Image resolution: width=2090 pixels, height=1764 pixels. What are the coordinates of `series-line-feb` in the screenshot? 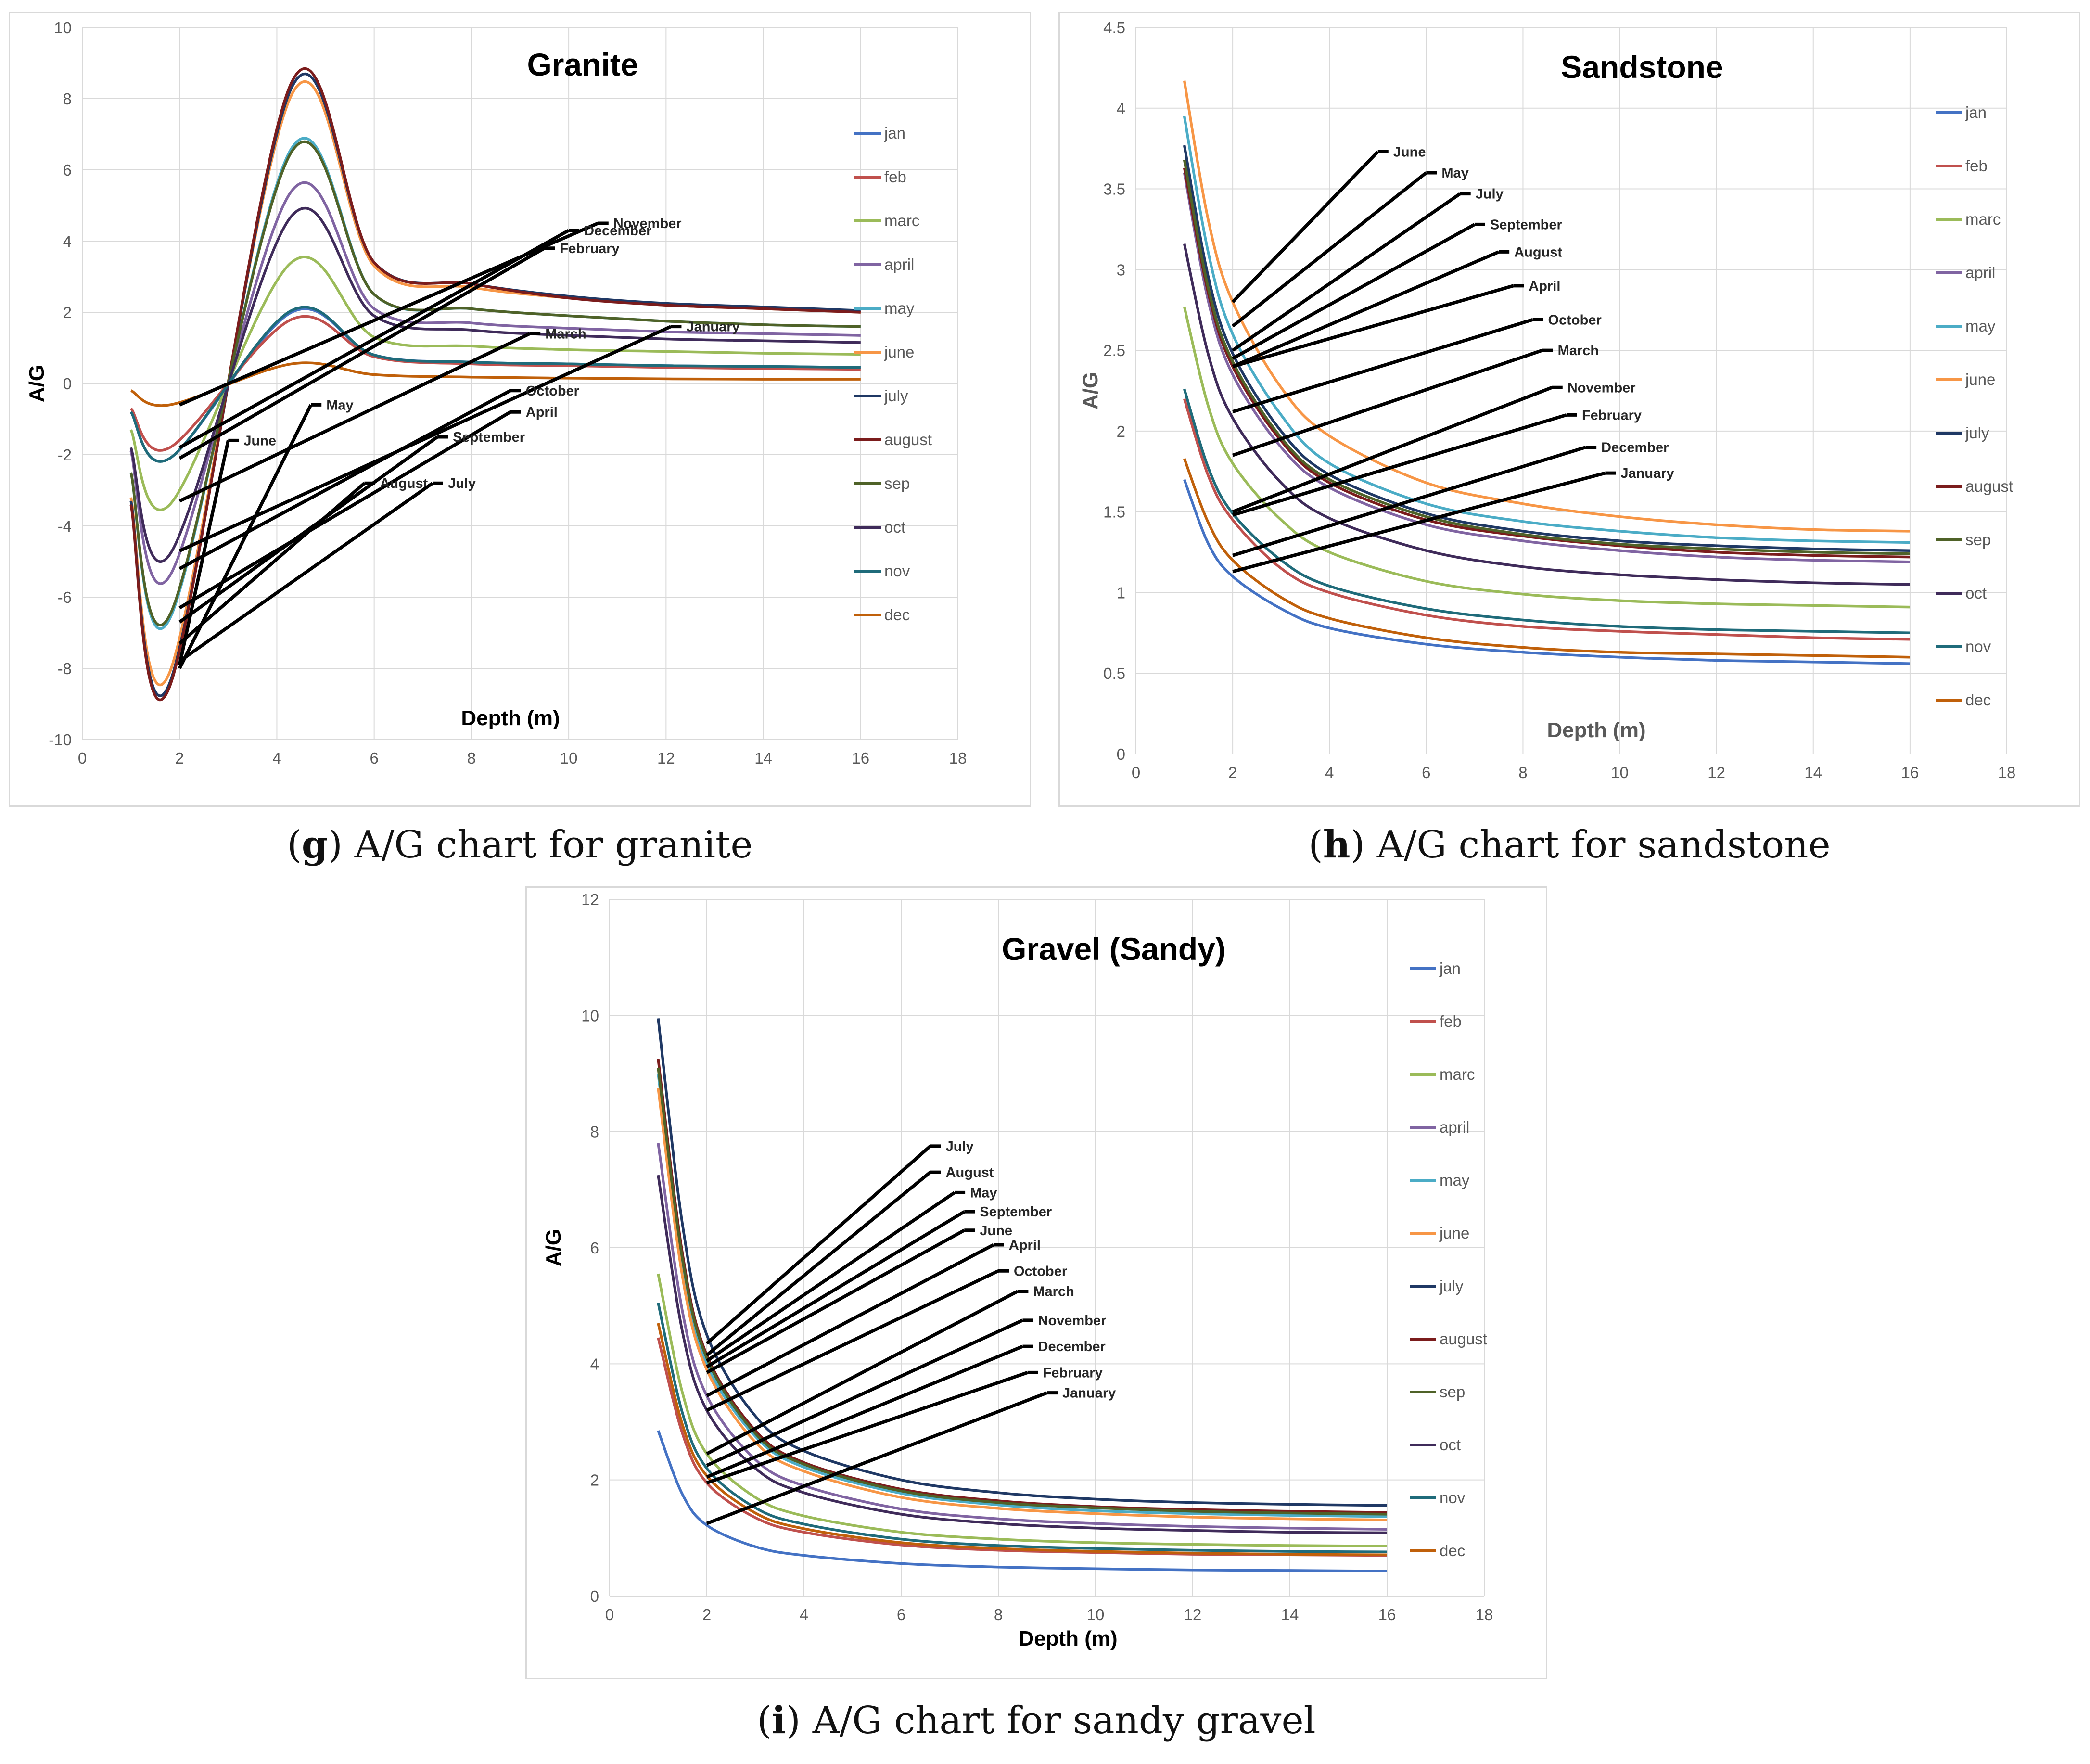 It's located at (1546, 519).